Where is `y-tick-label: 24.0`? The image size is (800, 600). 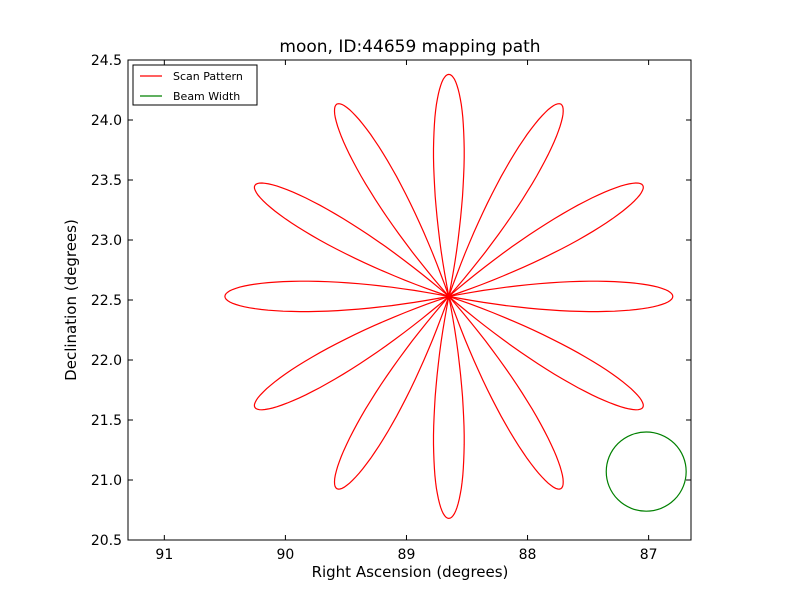
y-tick-label: 24.0 is located at coordinates (106, 121).